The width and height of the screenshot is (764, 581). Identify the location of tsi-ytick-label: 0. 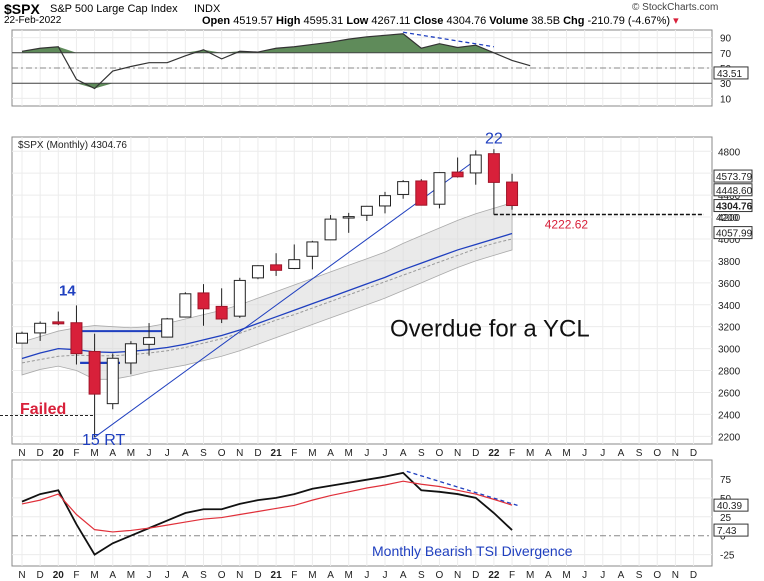
(723, 537).